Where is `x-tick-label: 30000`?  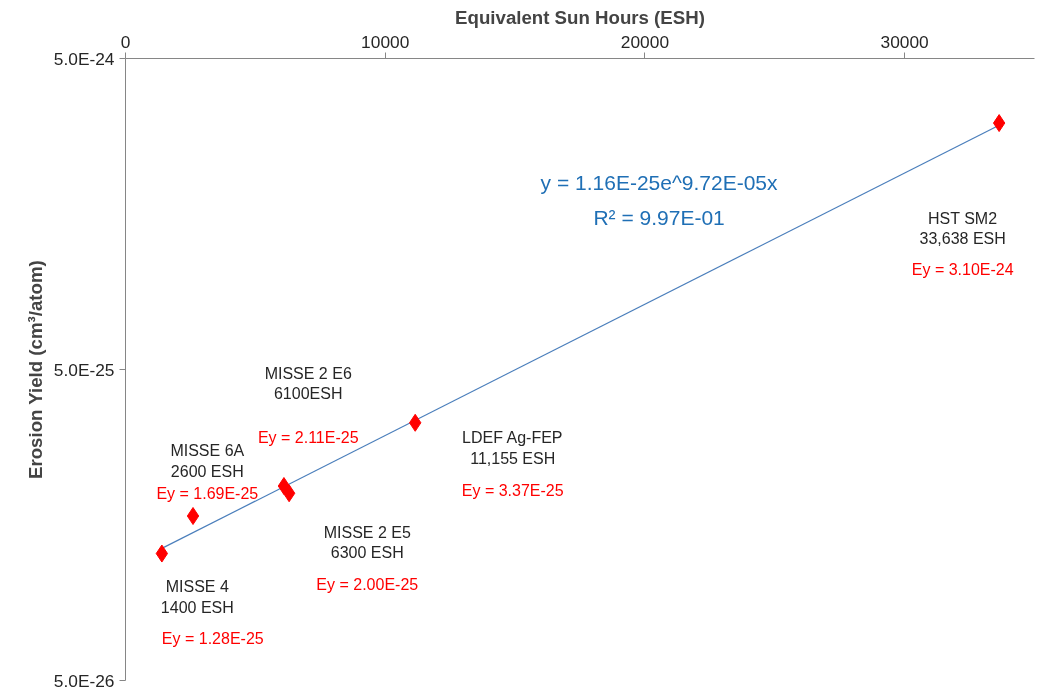
x-tick-label: 30000 is located at coordinates (904, 41).